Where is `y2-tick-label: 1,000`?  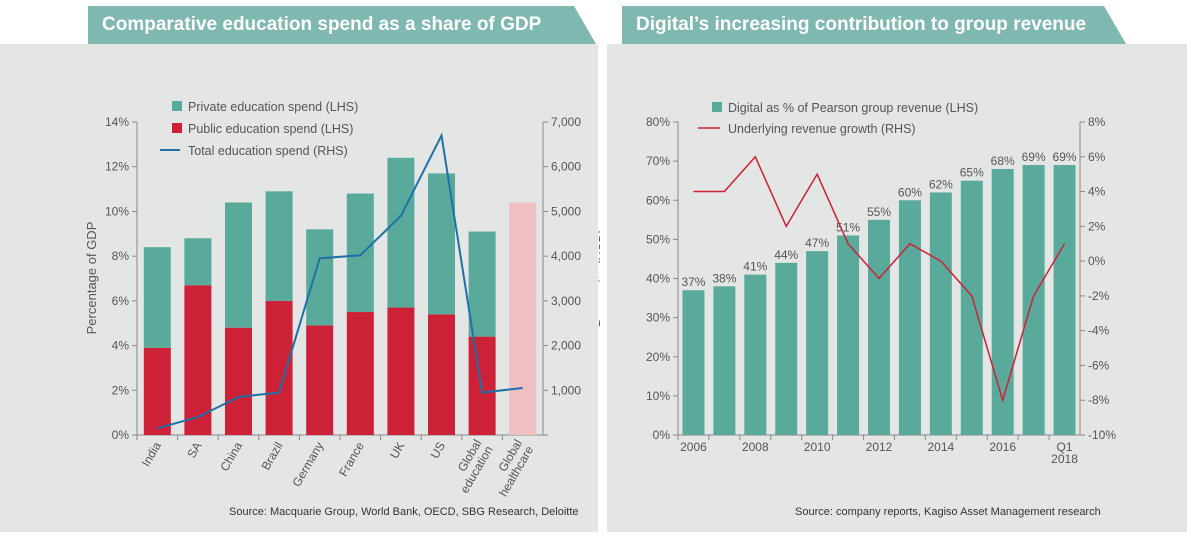
y2-tick-label: 1,000 is located at coordinates (566, 390).